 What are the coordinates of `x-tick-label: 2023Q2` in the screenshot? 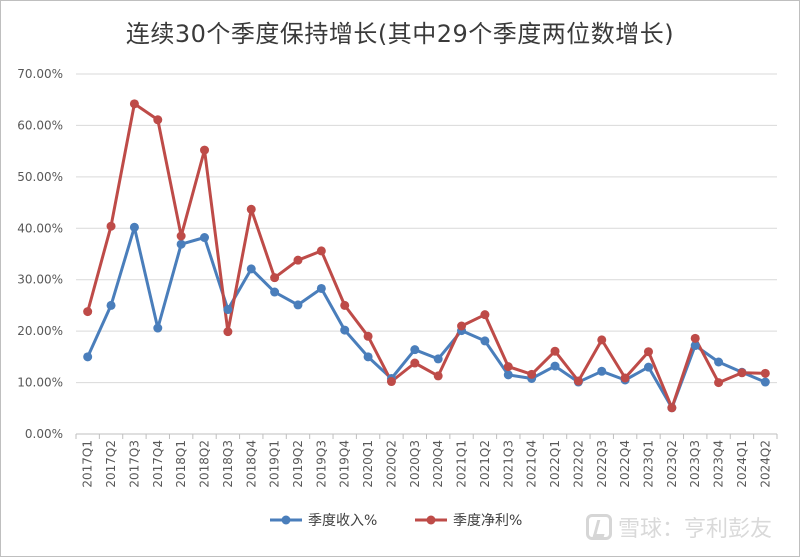 It's located at (672, 464).